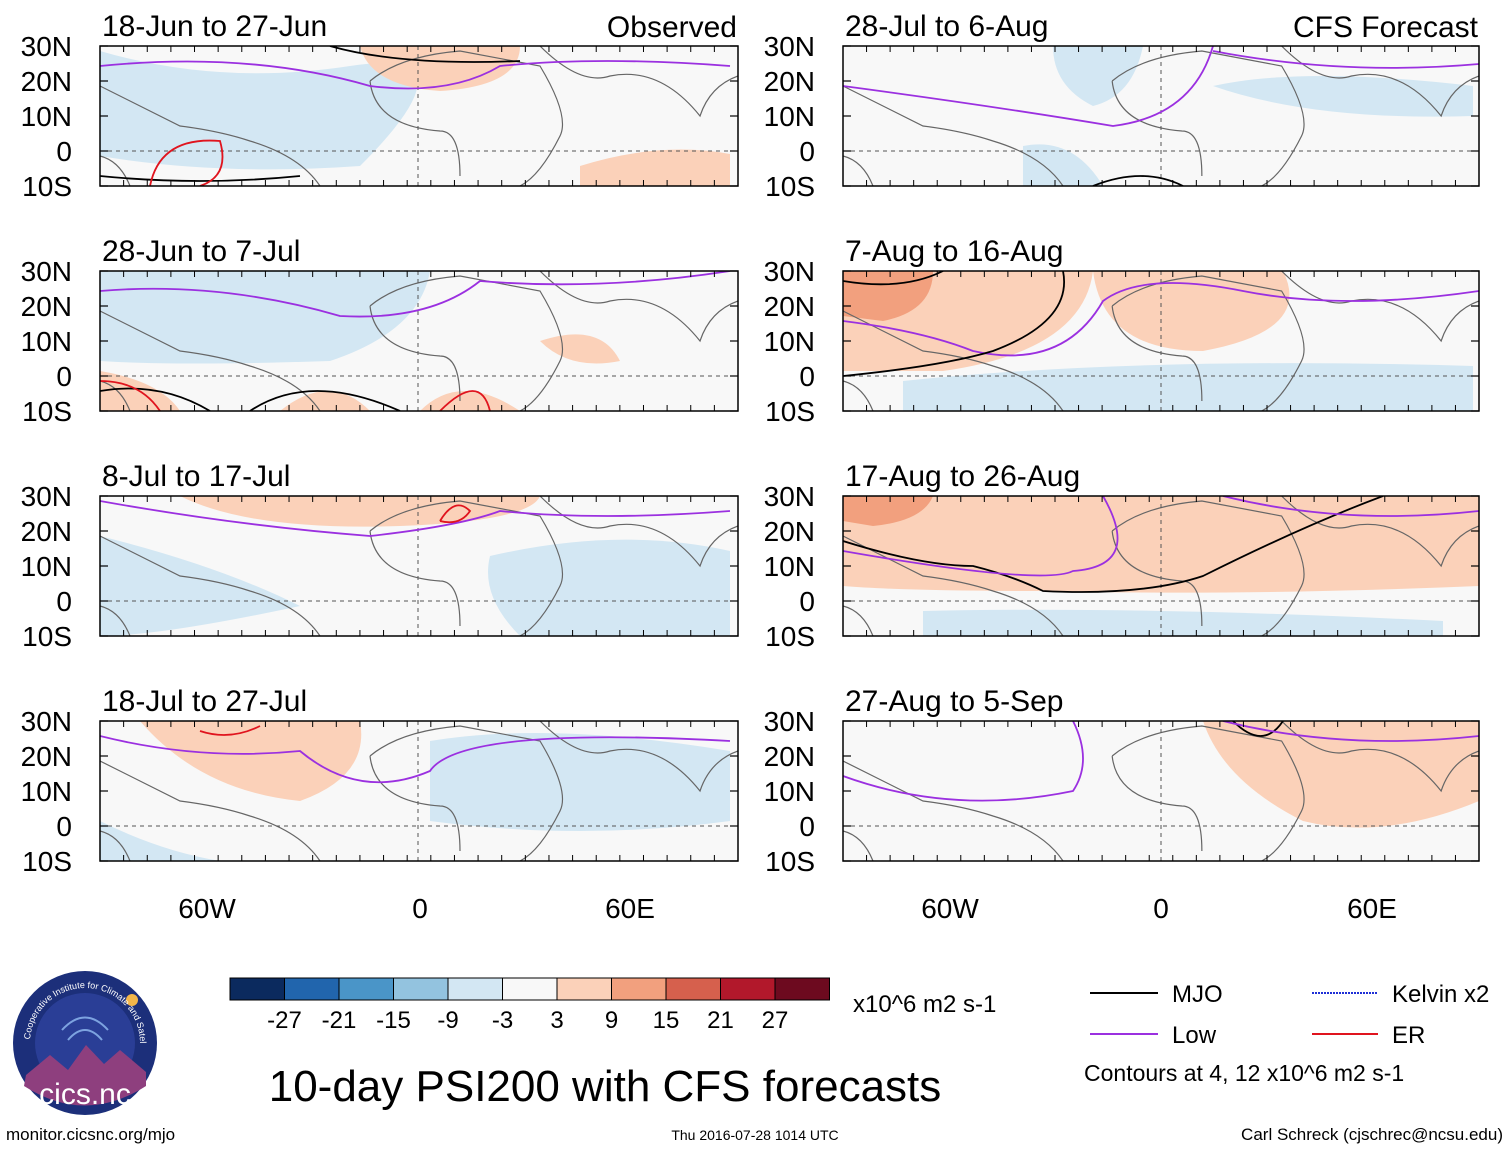 Image resolution: width=1510 pixels, height=1149 pixels. What do you see at coordinates (924, 1004) in the screenshot?
I see `colorbar-units: x10^6 m2 s-1` at bounding box center [924, 1004].